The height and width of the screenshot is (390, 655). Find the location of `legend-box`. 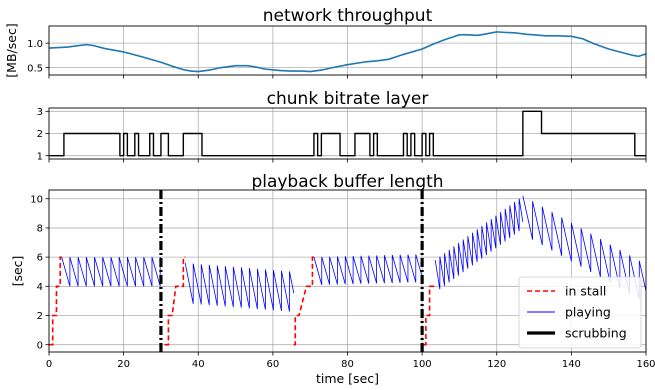

legend-box is located at coordinates (580, 312).